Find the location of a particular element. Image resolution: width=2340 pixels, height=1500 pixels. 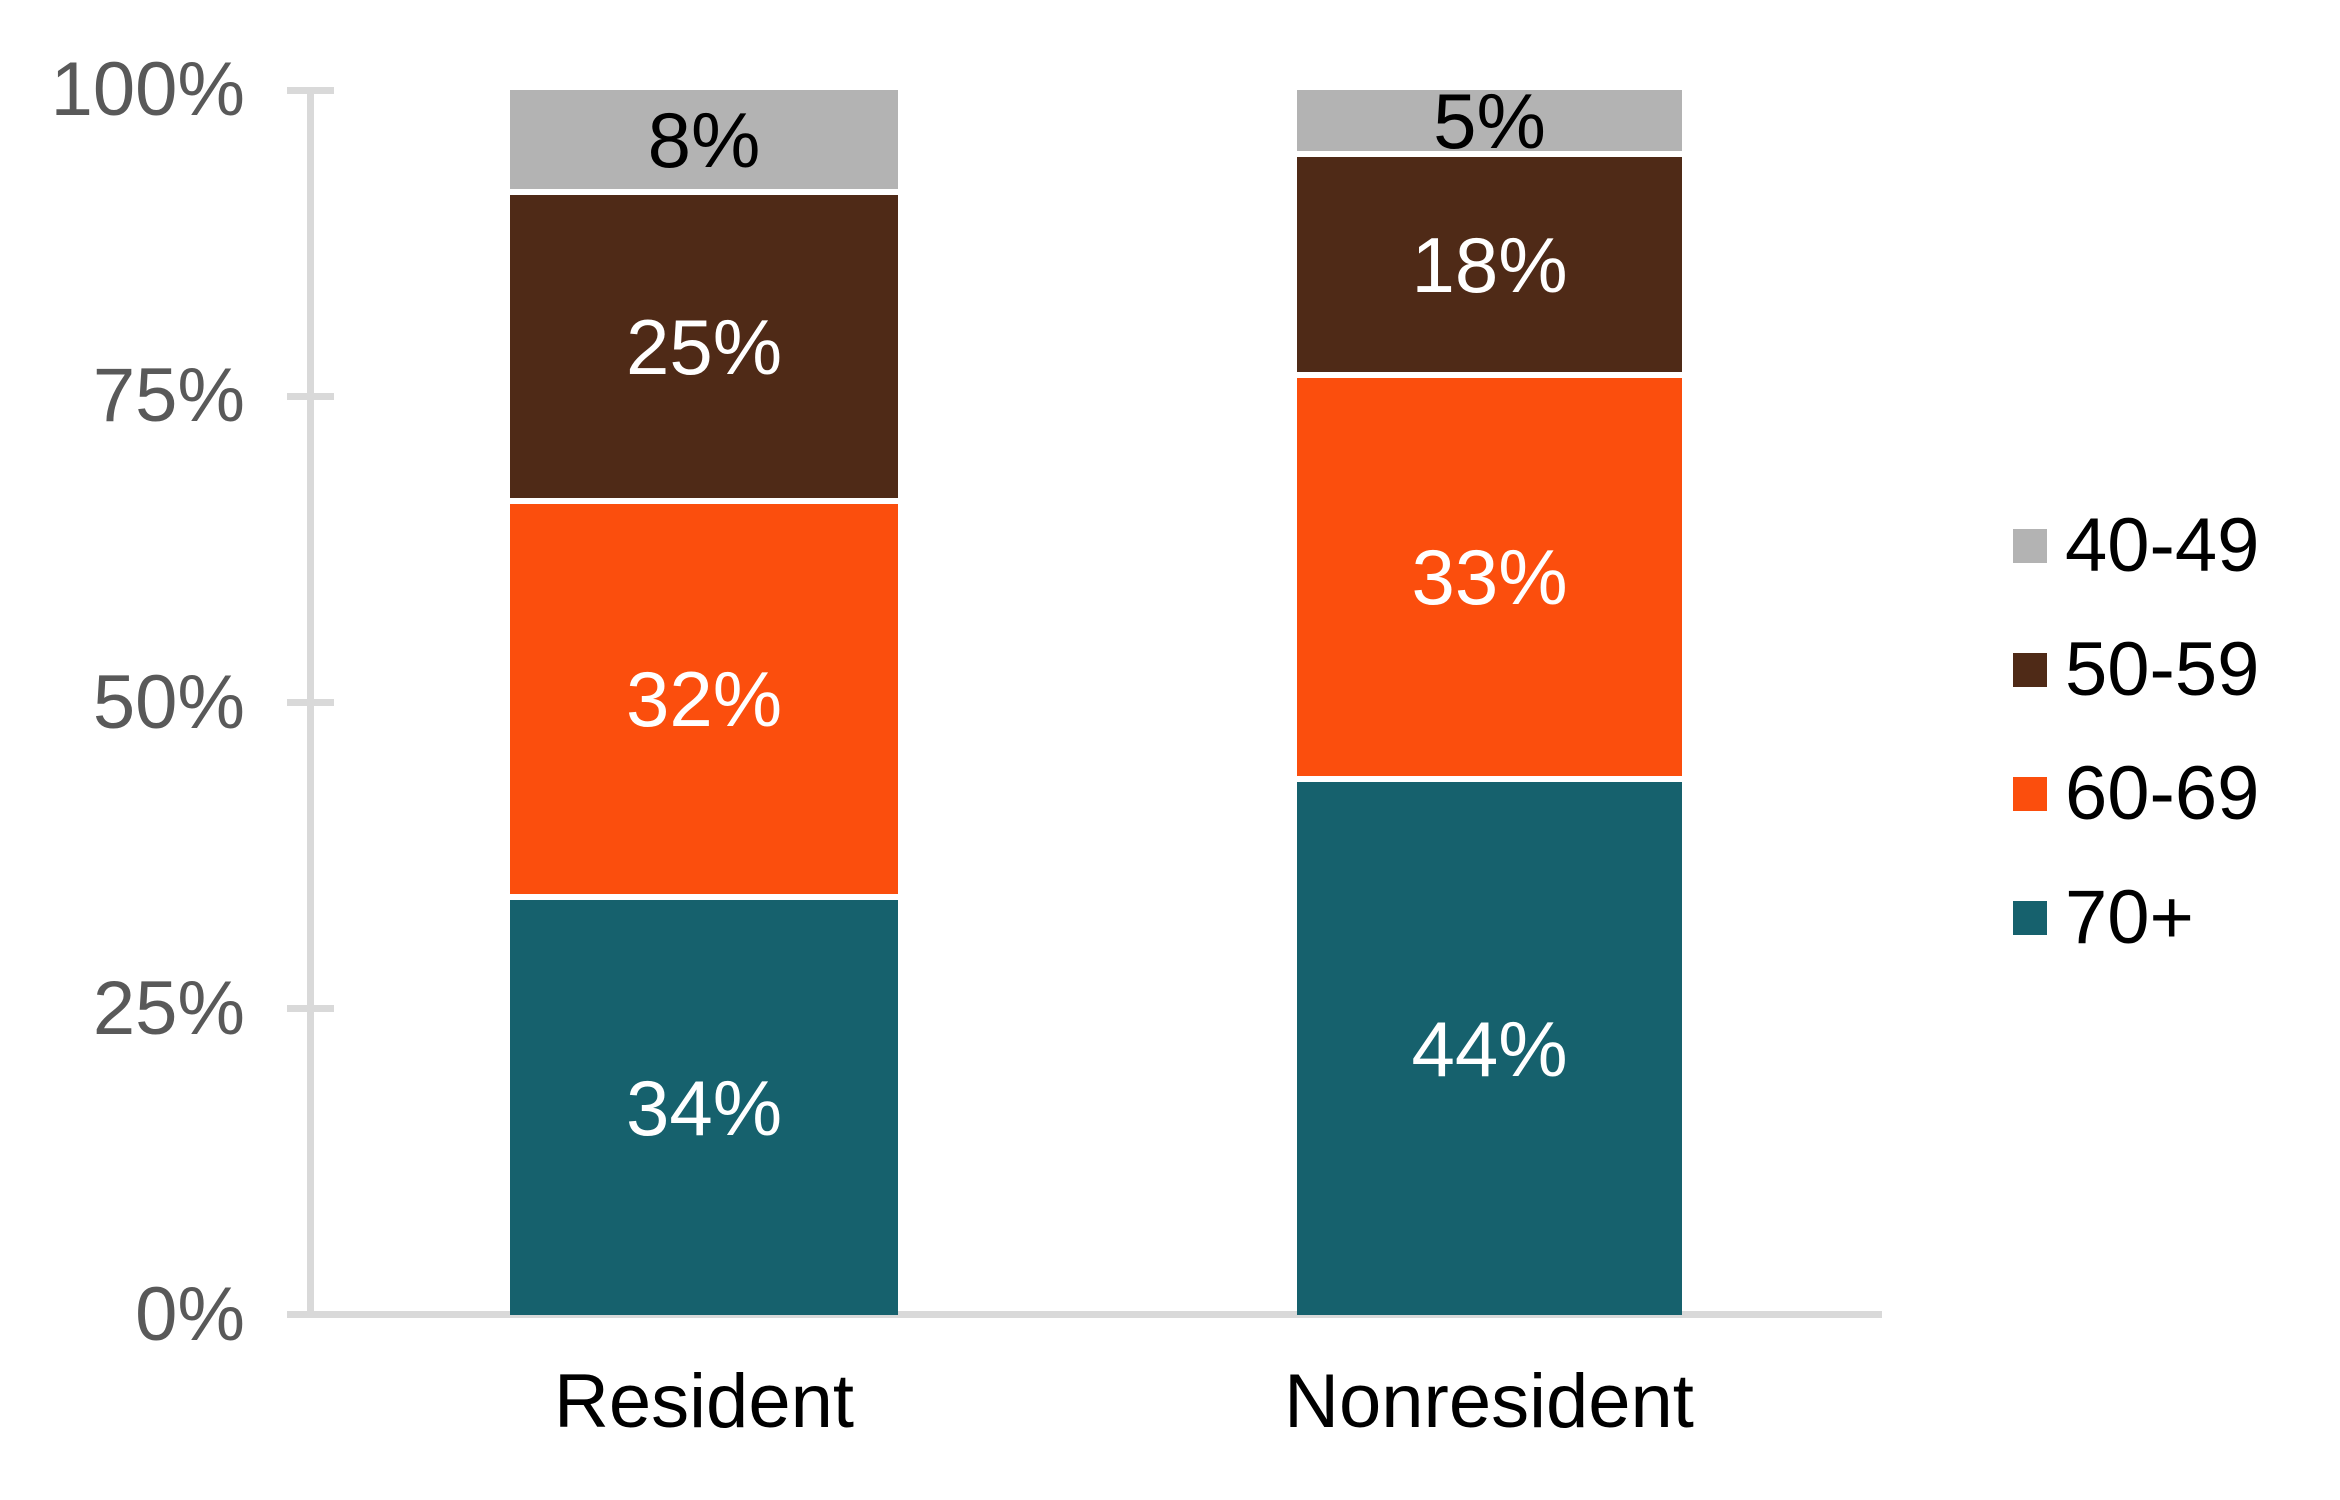

segment-resident-60-69: 32% is located at coordinates (704, 696).